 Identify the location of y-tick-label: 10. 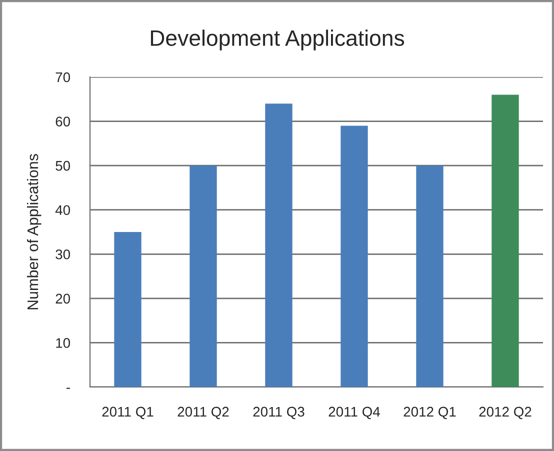
(63, 343).